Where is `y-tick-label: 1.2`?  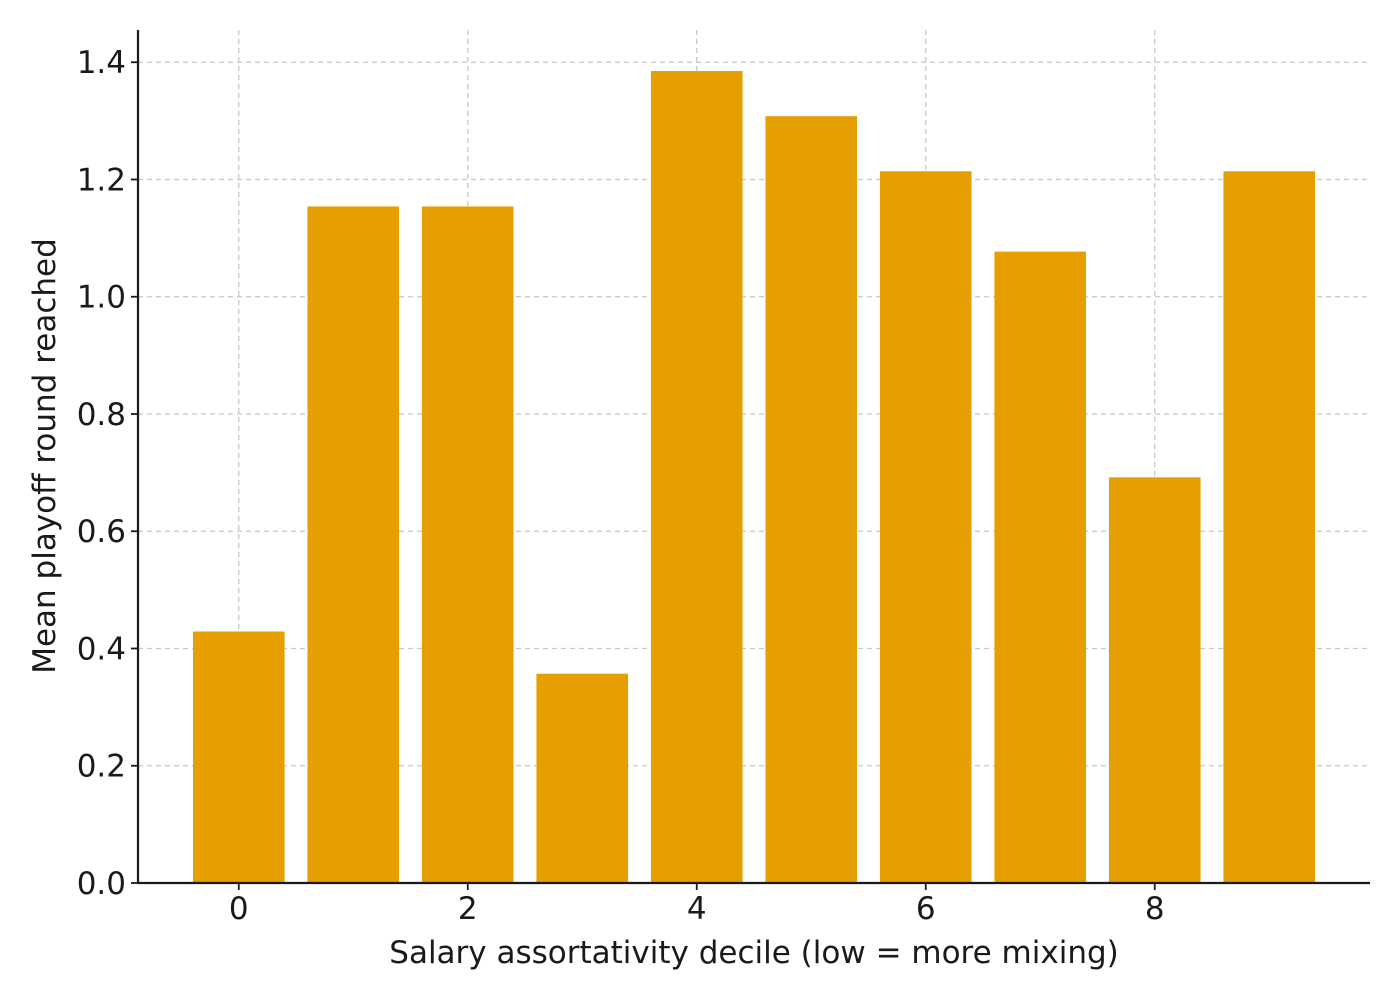
y-tick-label: 1.2 is located at coordinates (101, 180).